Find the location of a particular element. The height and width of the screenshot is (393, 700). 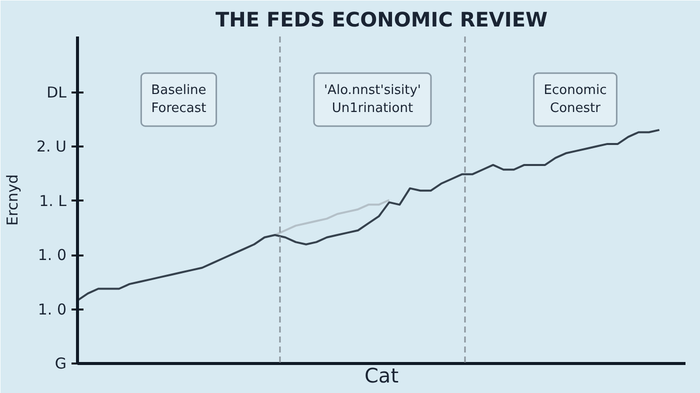

chart-title: THE FEDS ECONOMIC REVIEW is located at coordinates (381, 20).